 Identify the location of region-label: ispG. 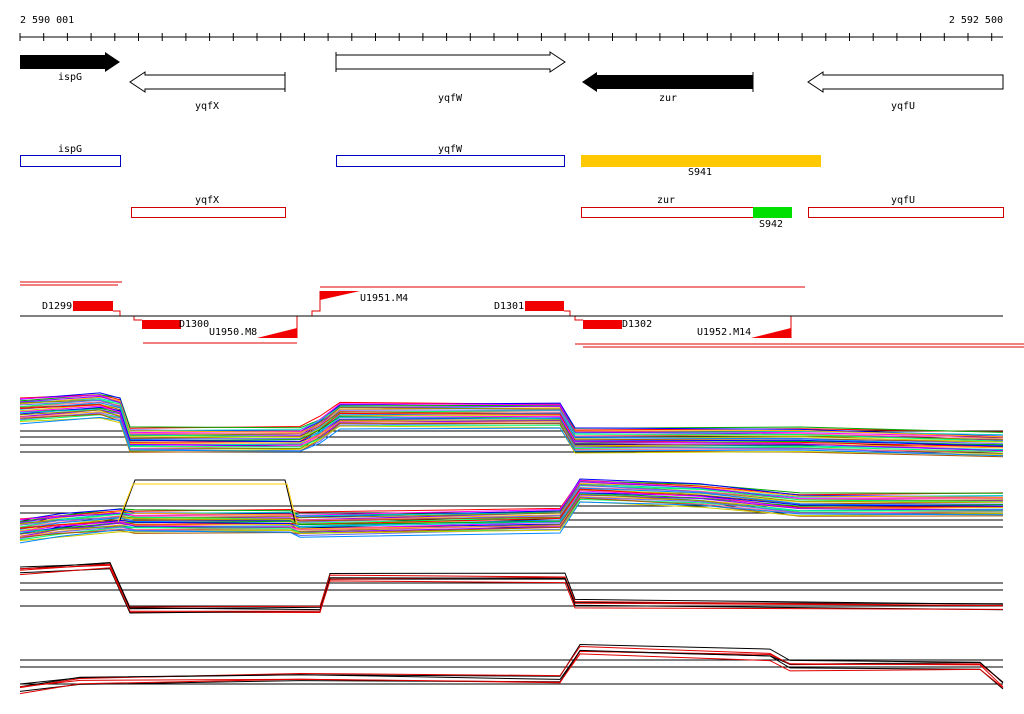
(70, 149).